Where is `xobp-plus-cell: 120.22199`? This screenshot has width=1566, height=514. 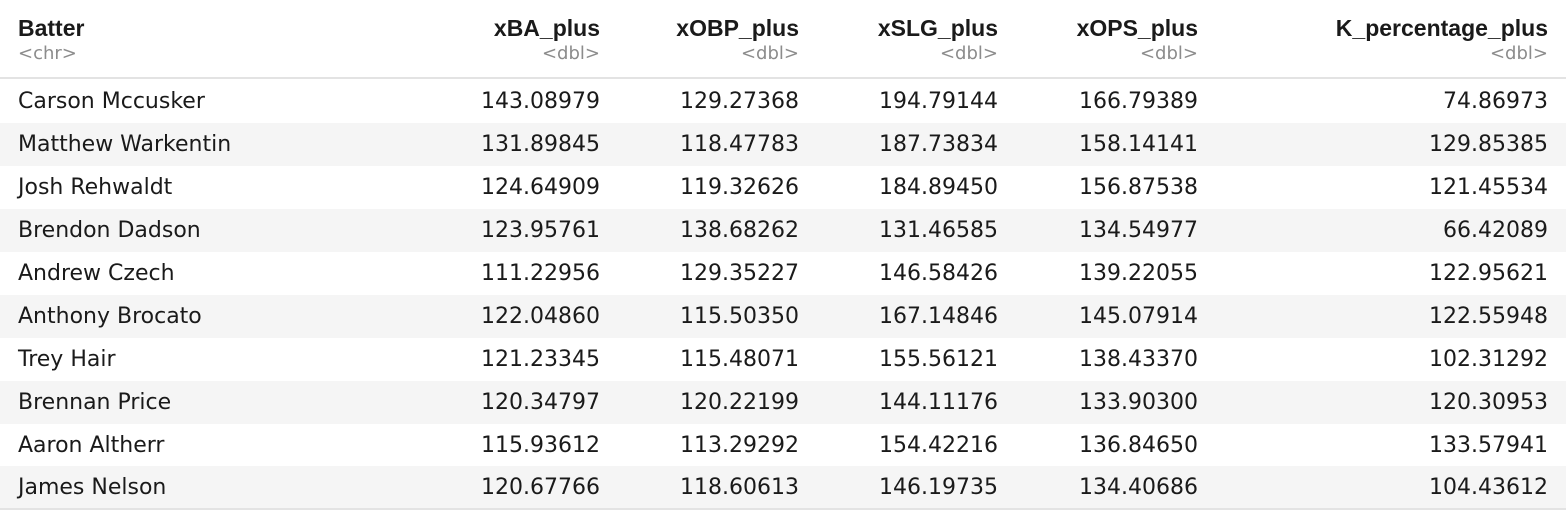 xobp-plus-cell: 120.22199 is located at coordinates (739, 402).